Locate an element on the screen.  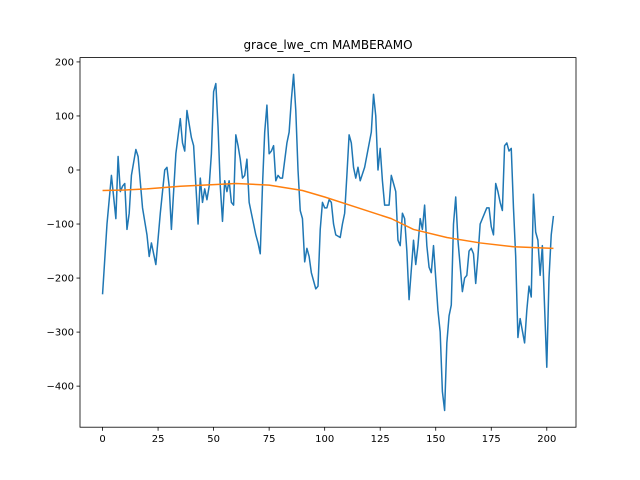
y-tick-label: −200 is located at coordinates (60, 279).